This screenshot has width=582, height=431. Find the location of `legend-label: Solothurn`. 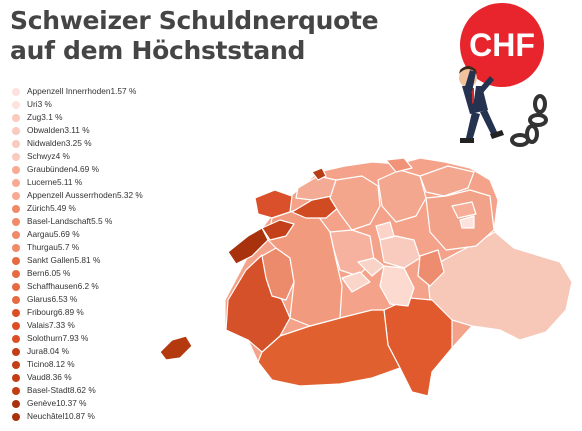

legend-label: Solothurn is located at coordinates (45, 338).